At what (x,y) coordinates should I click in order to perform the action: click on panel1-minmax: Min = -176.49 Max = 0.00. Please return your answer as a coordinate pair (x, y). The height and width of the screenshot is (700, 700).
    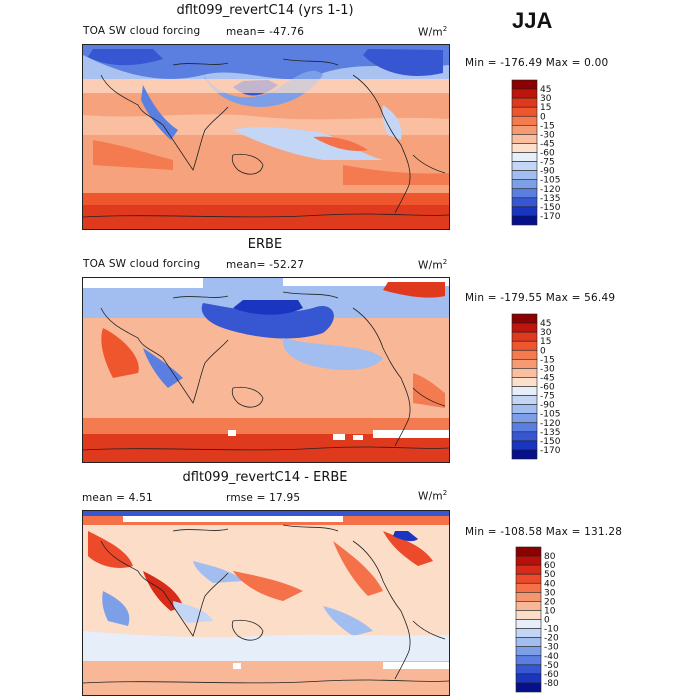
    Looking at the image, I should click on (537, 63).